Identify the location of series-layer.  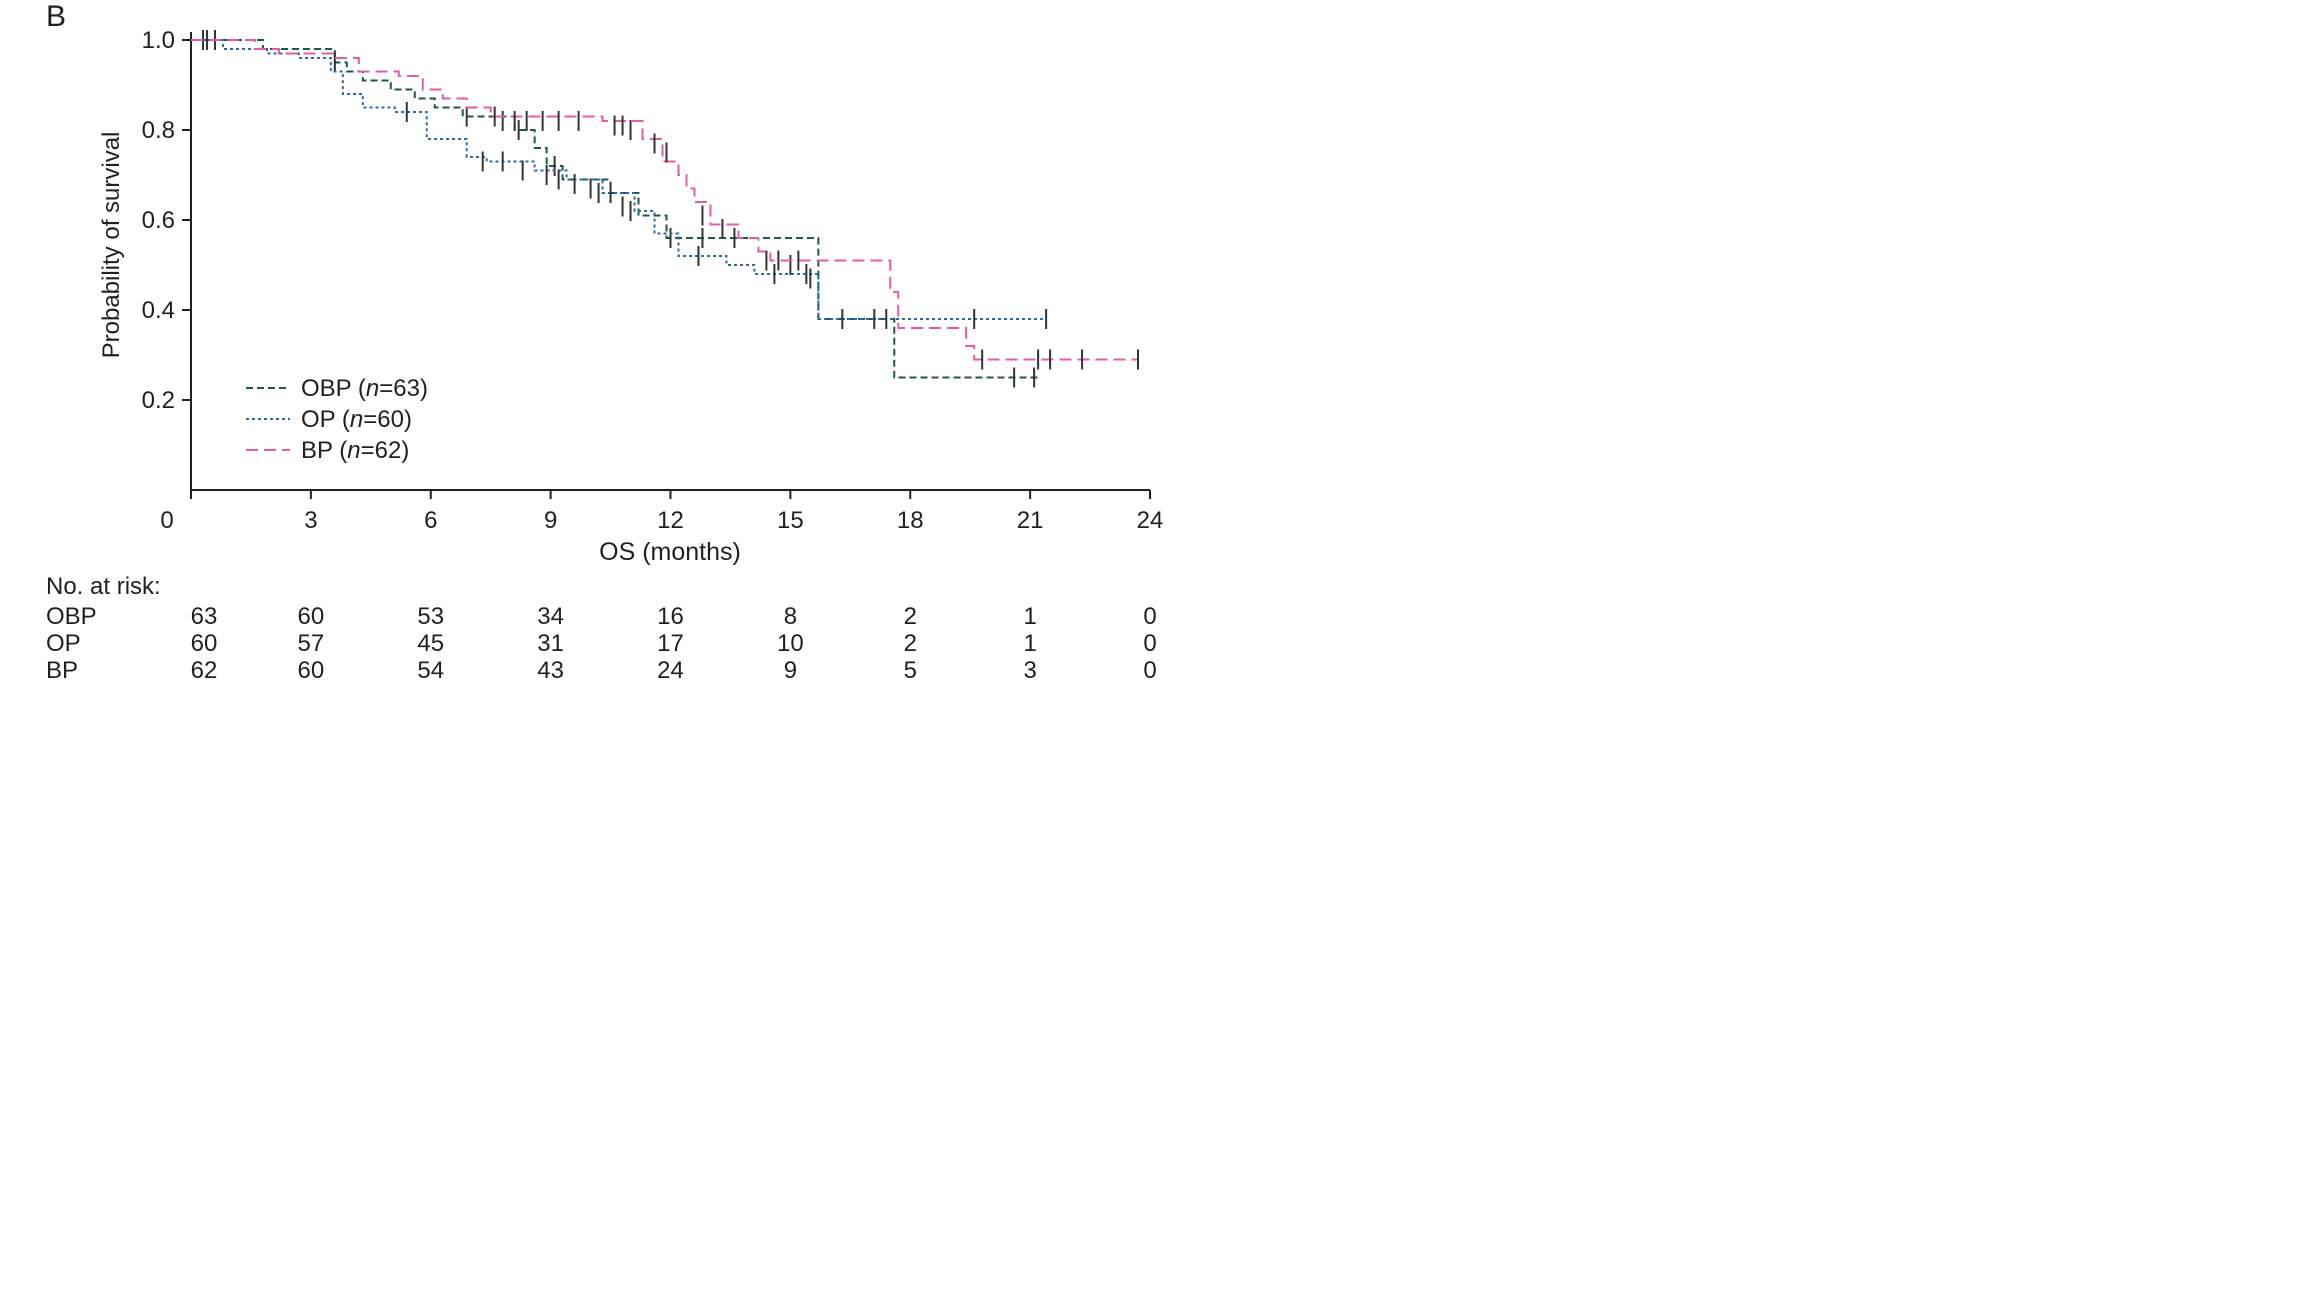
(665, 209).